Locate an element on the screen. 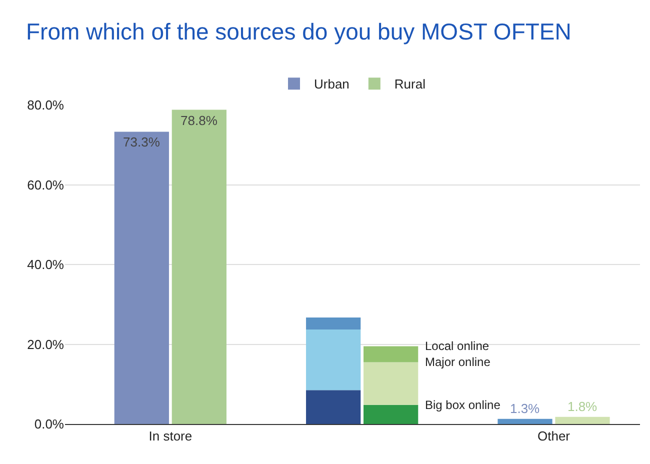 This screenshot has height=464, width=650. chart-title: From which of the sources do you buy MOST OFTEN is located at coordinates (299, 31).